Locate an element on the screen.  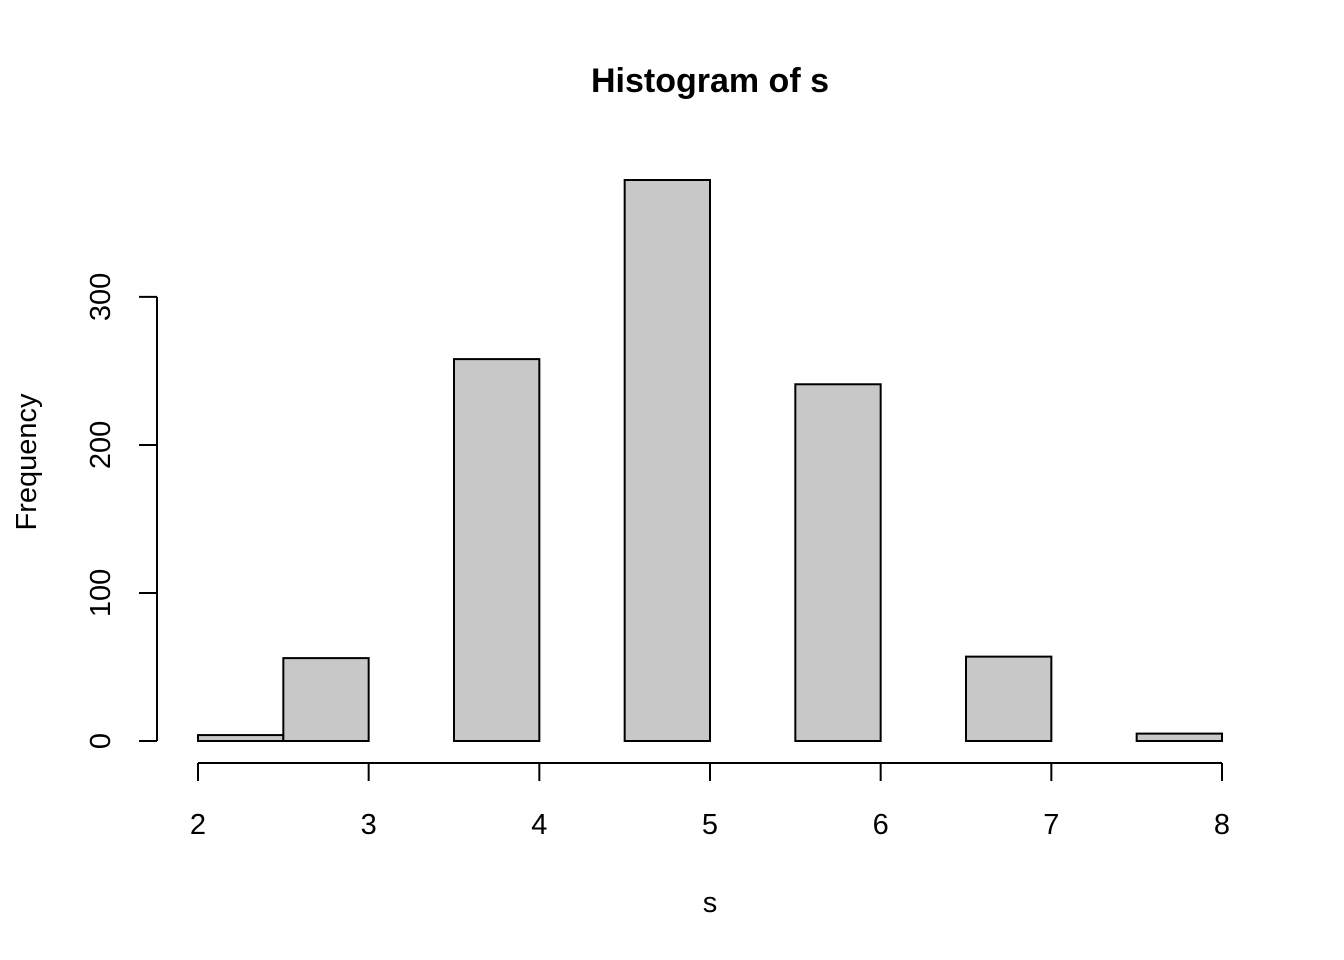
x-tick-label: 5 is located at coordinates (710, 825).